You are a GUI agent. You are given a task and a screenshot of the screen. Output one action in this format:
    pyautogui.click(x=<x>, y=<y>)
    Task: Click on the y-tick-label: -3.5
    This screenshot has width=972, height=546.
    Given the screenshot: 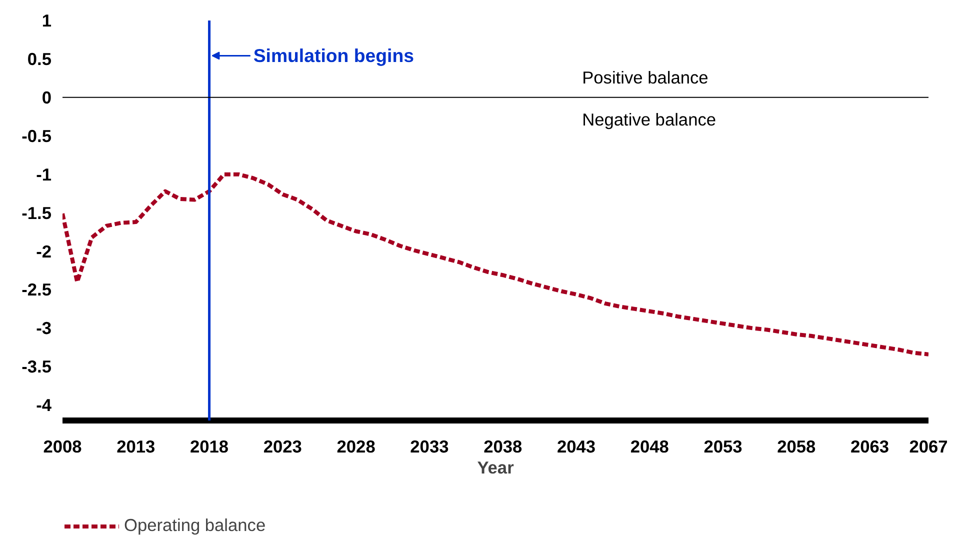 What is the action you would take?
    pyautogui.click(x=37, y=366)
    